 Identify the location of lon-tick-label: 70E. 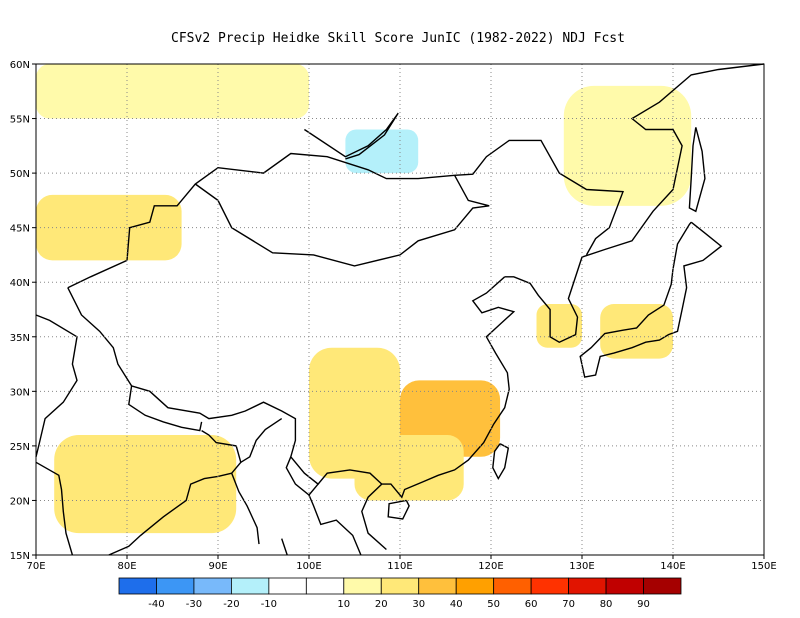
(35, 566).